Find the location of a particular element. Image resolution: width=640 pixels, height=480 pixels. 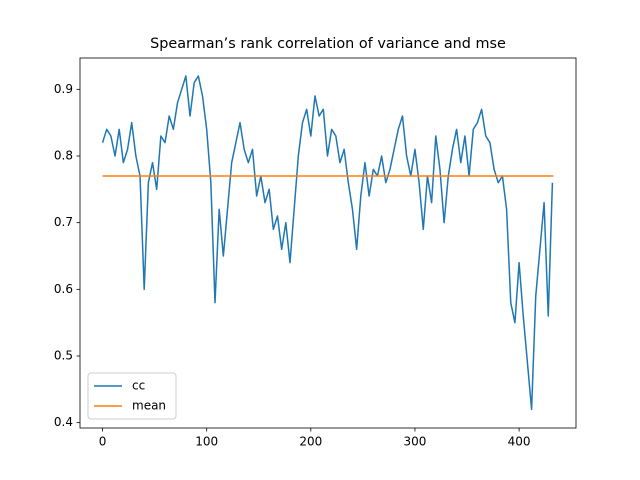

x-tick-label: 100 is located at coordinates (206, 442).